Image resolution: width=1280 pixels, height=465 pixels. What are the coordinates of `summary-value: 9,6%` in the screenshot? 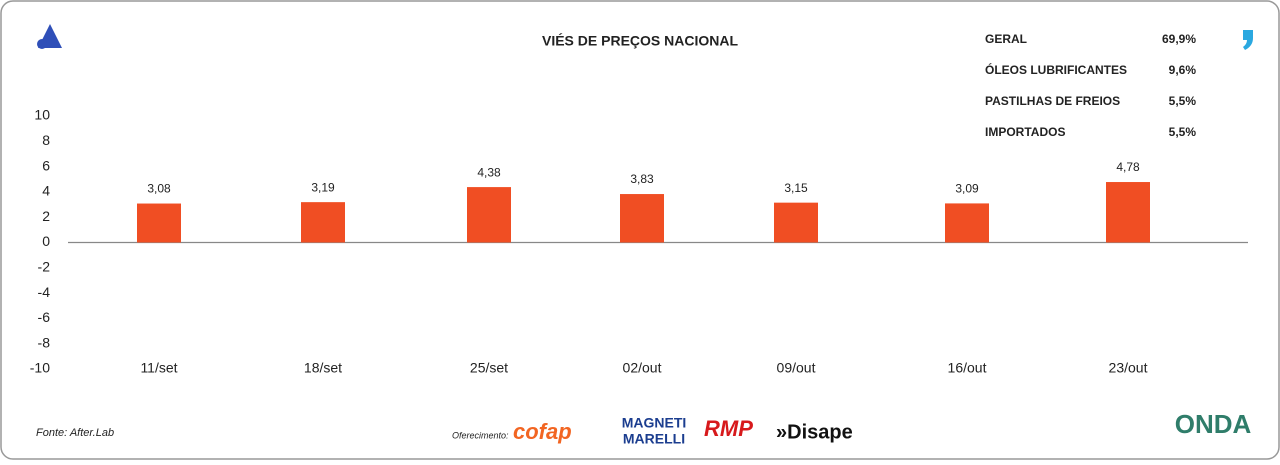 It's located at (1183, 70).